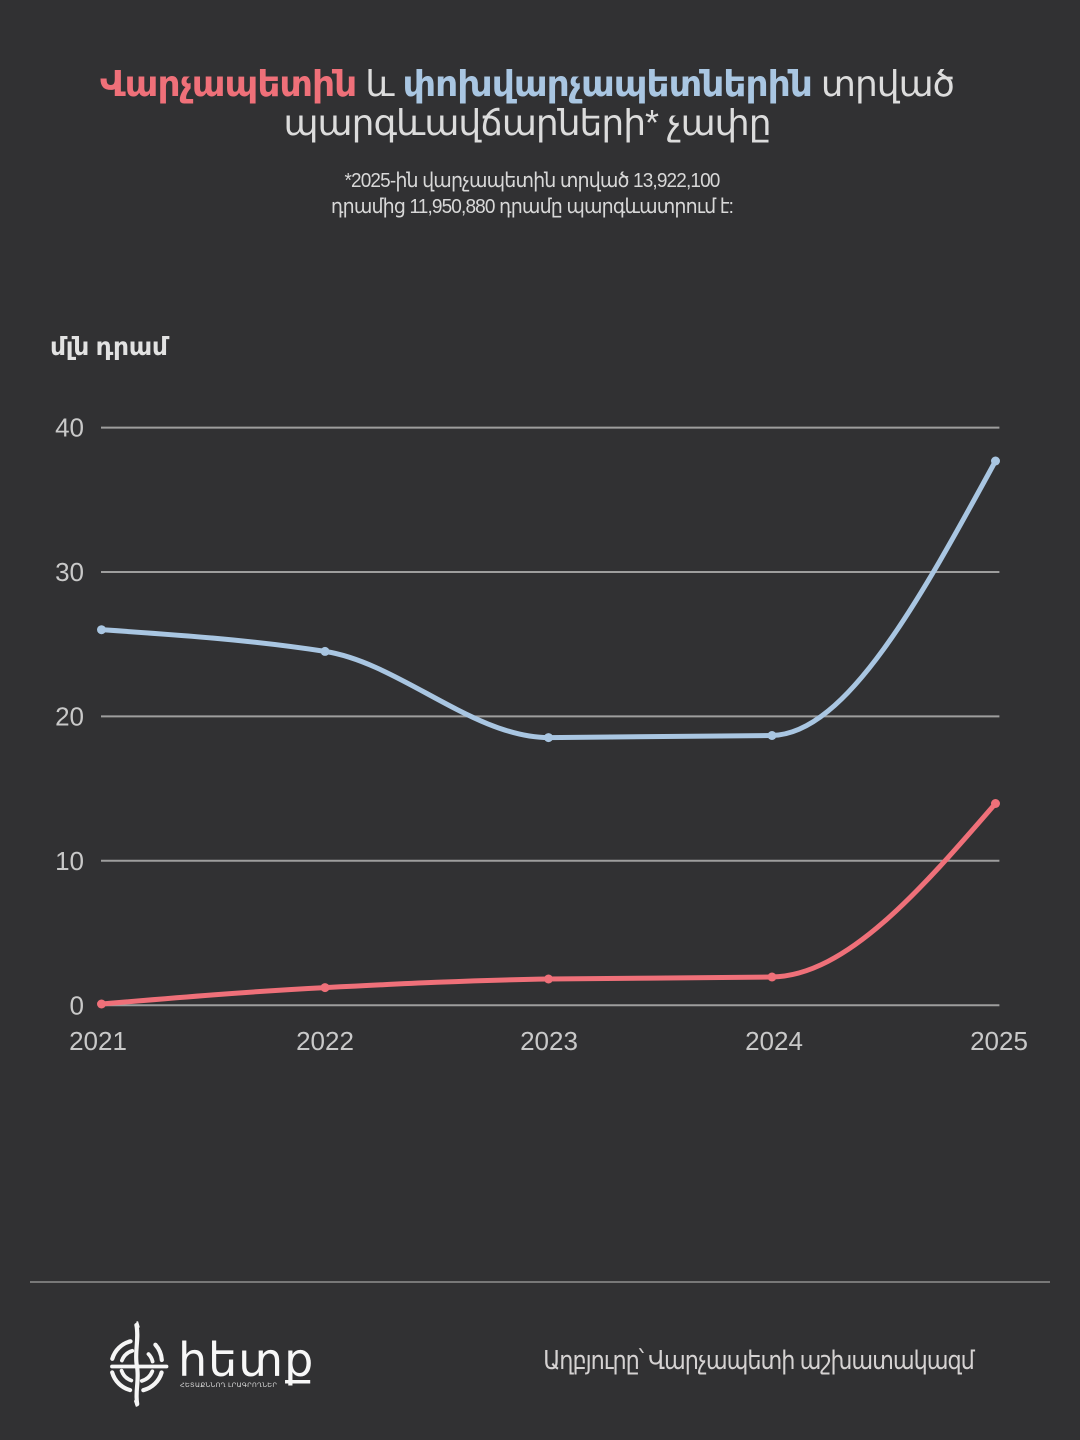 The height and width of the screenshot is (1440, 1080). Describe the element at coordinates (69, 428) in the screenshot. I see `svg-text: 40` at that location.